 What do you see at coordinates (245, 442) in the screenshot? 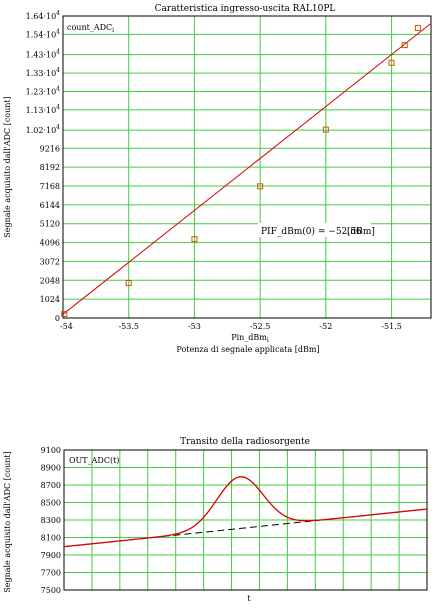
I see `chart2-title: Transito della radiosorgente` at bounding box center [245, 442].